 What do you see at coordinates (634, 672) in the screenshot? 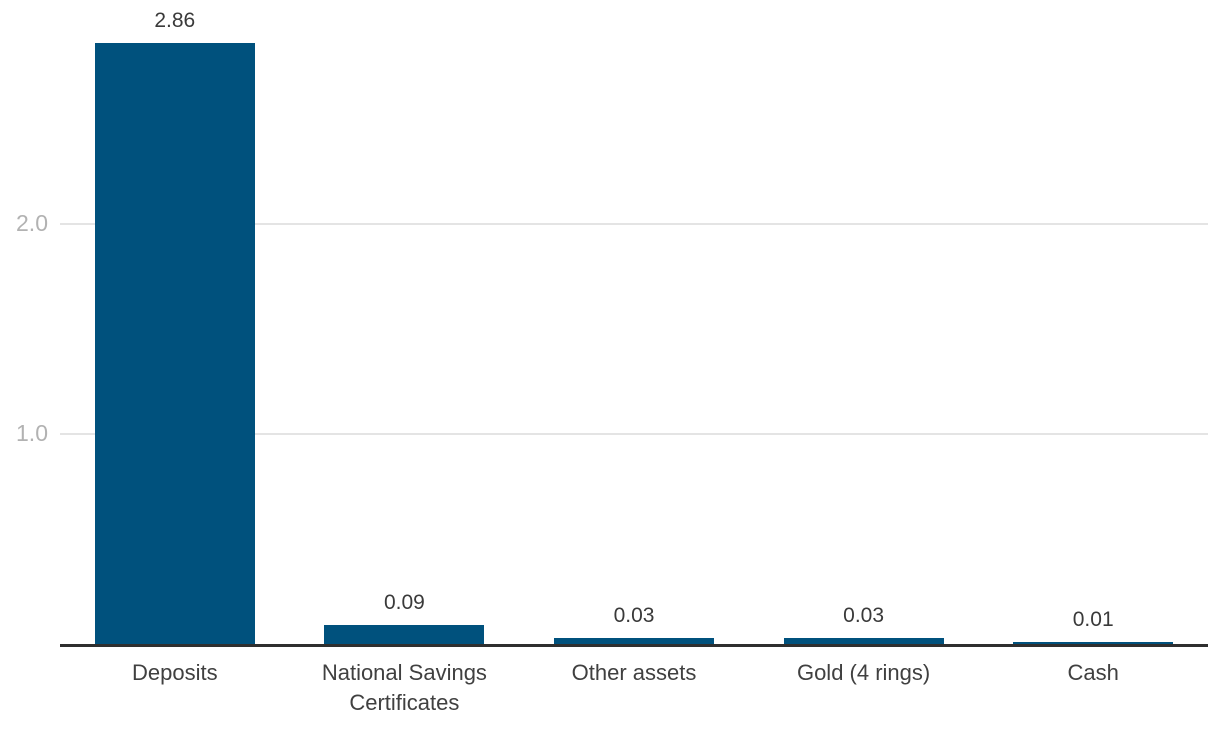
I see `x-tick-label: Other assets` at bounding box center [634, 672].